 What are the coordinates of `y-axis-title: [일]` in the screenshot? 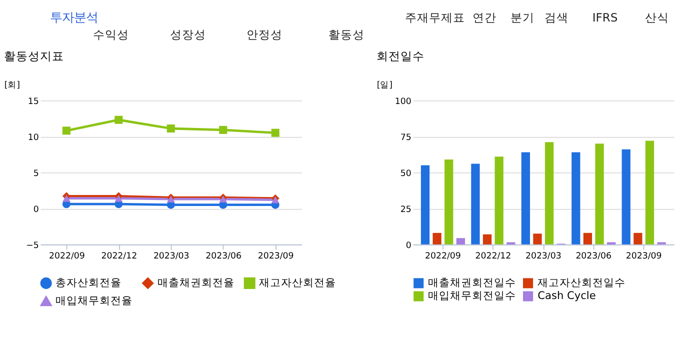 It's located at (384, 85).